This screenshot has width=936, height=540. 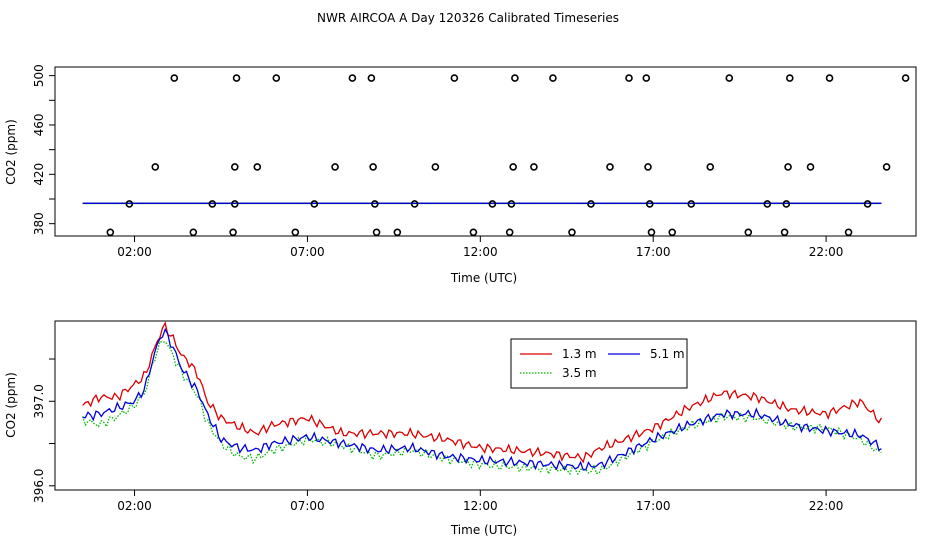 I want to click on top-x-axis: 02:00 07:00 12:00 17:00 22:00, so click(x=480, y=247).